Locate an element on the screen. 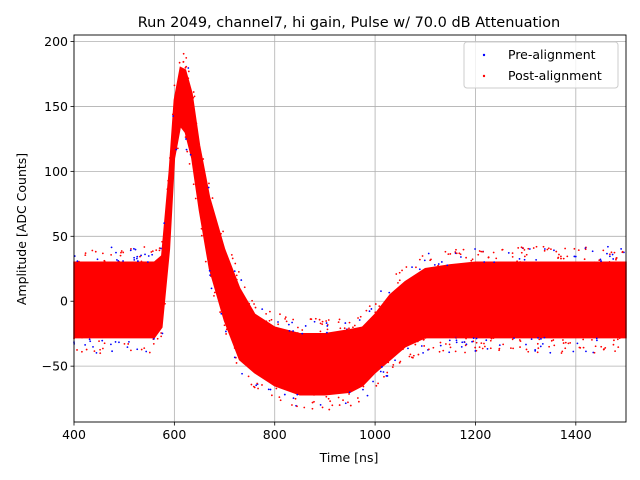 The image size is (640, 480). x-tick-label: 600 is located at coordinates (174, 434).